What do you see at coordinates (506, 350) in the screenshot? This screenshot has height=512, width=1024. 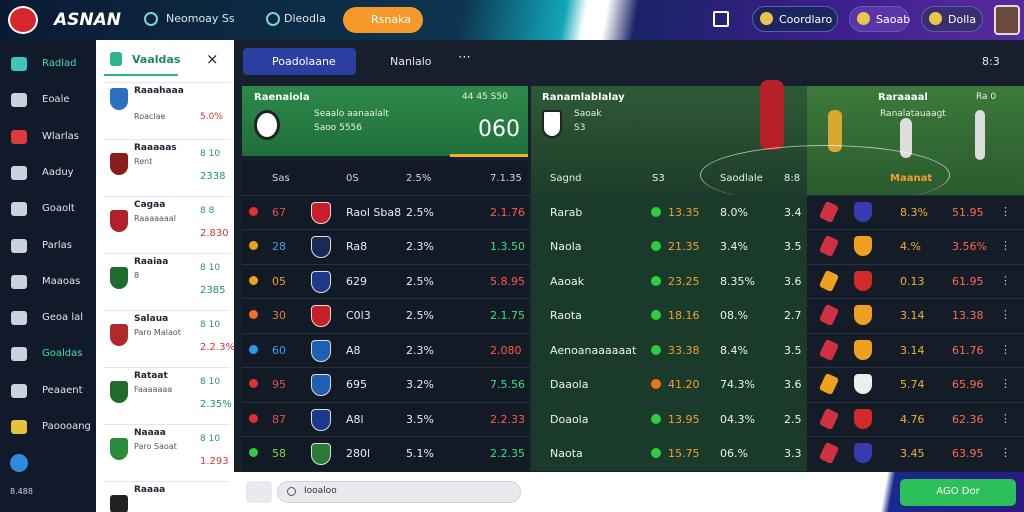 I see `table-cell: 2.080` at bounding box center [506, 350].